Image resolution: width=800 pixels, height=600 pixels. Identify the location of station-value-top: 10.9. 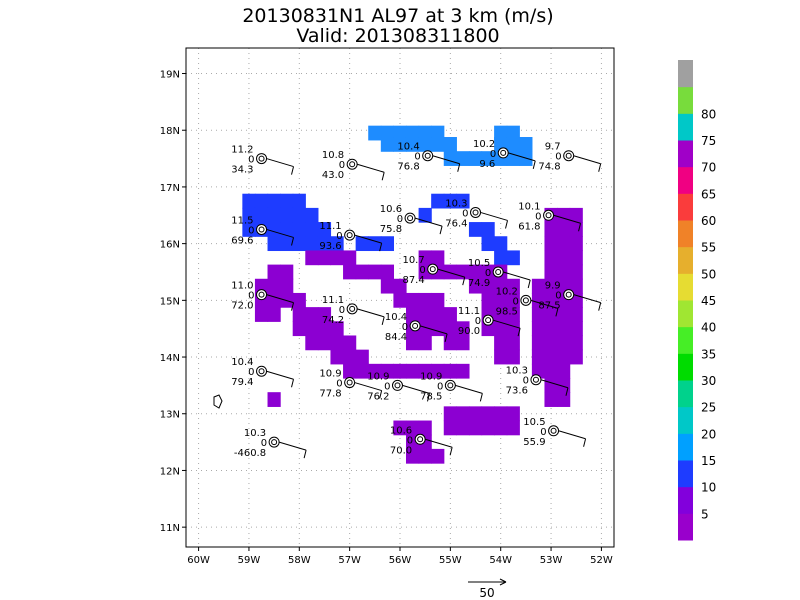
(431, 376).